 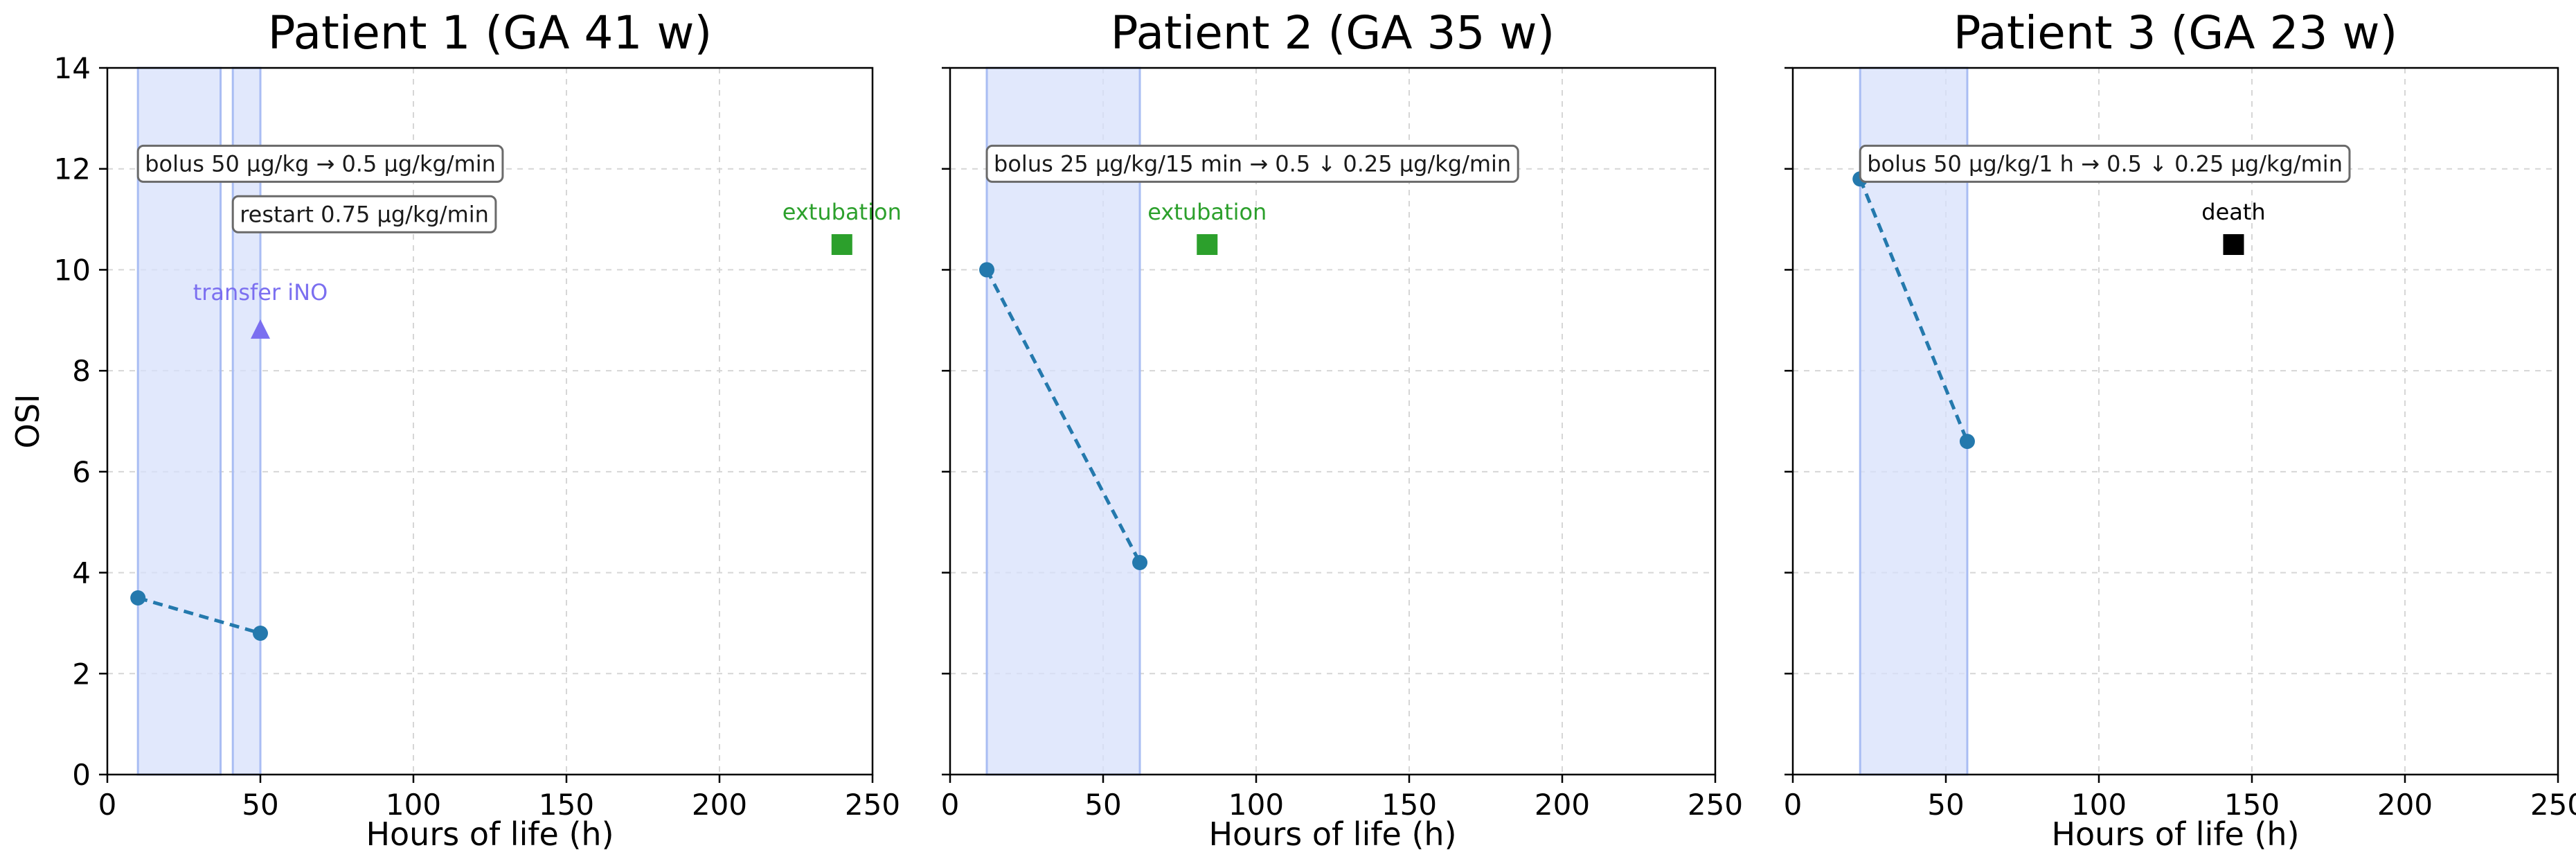 I want to click on y-tick-label: 14, so click(x=73, y=68).